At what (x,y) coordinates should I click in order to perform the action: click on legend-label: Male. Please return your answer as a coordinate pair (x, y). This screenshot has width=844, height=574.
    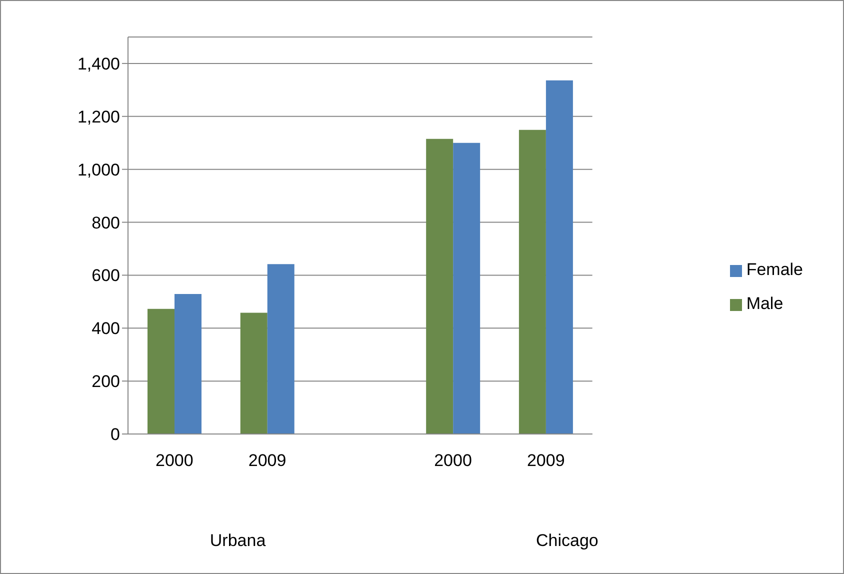
    Looking at the image, I should click on (765, 303).